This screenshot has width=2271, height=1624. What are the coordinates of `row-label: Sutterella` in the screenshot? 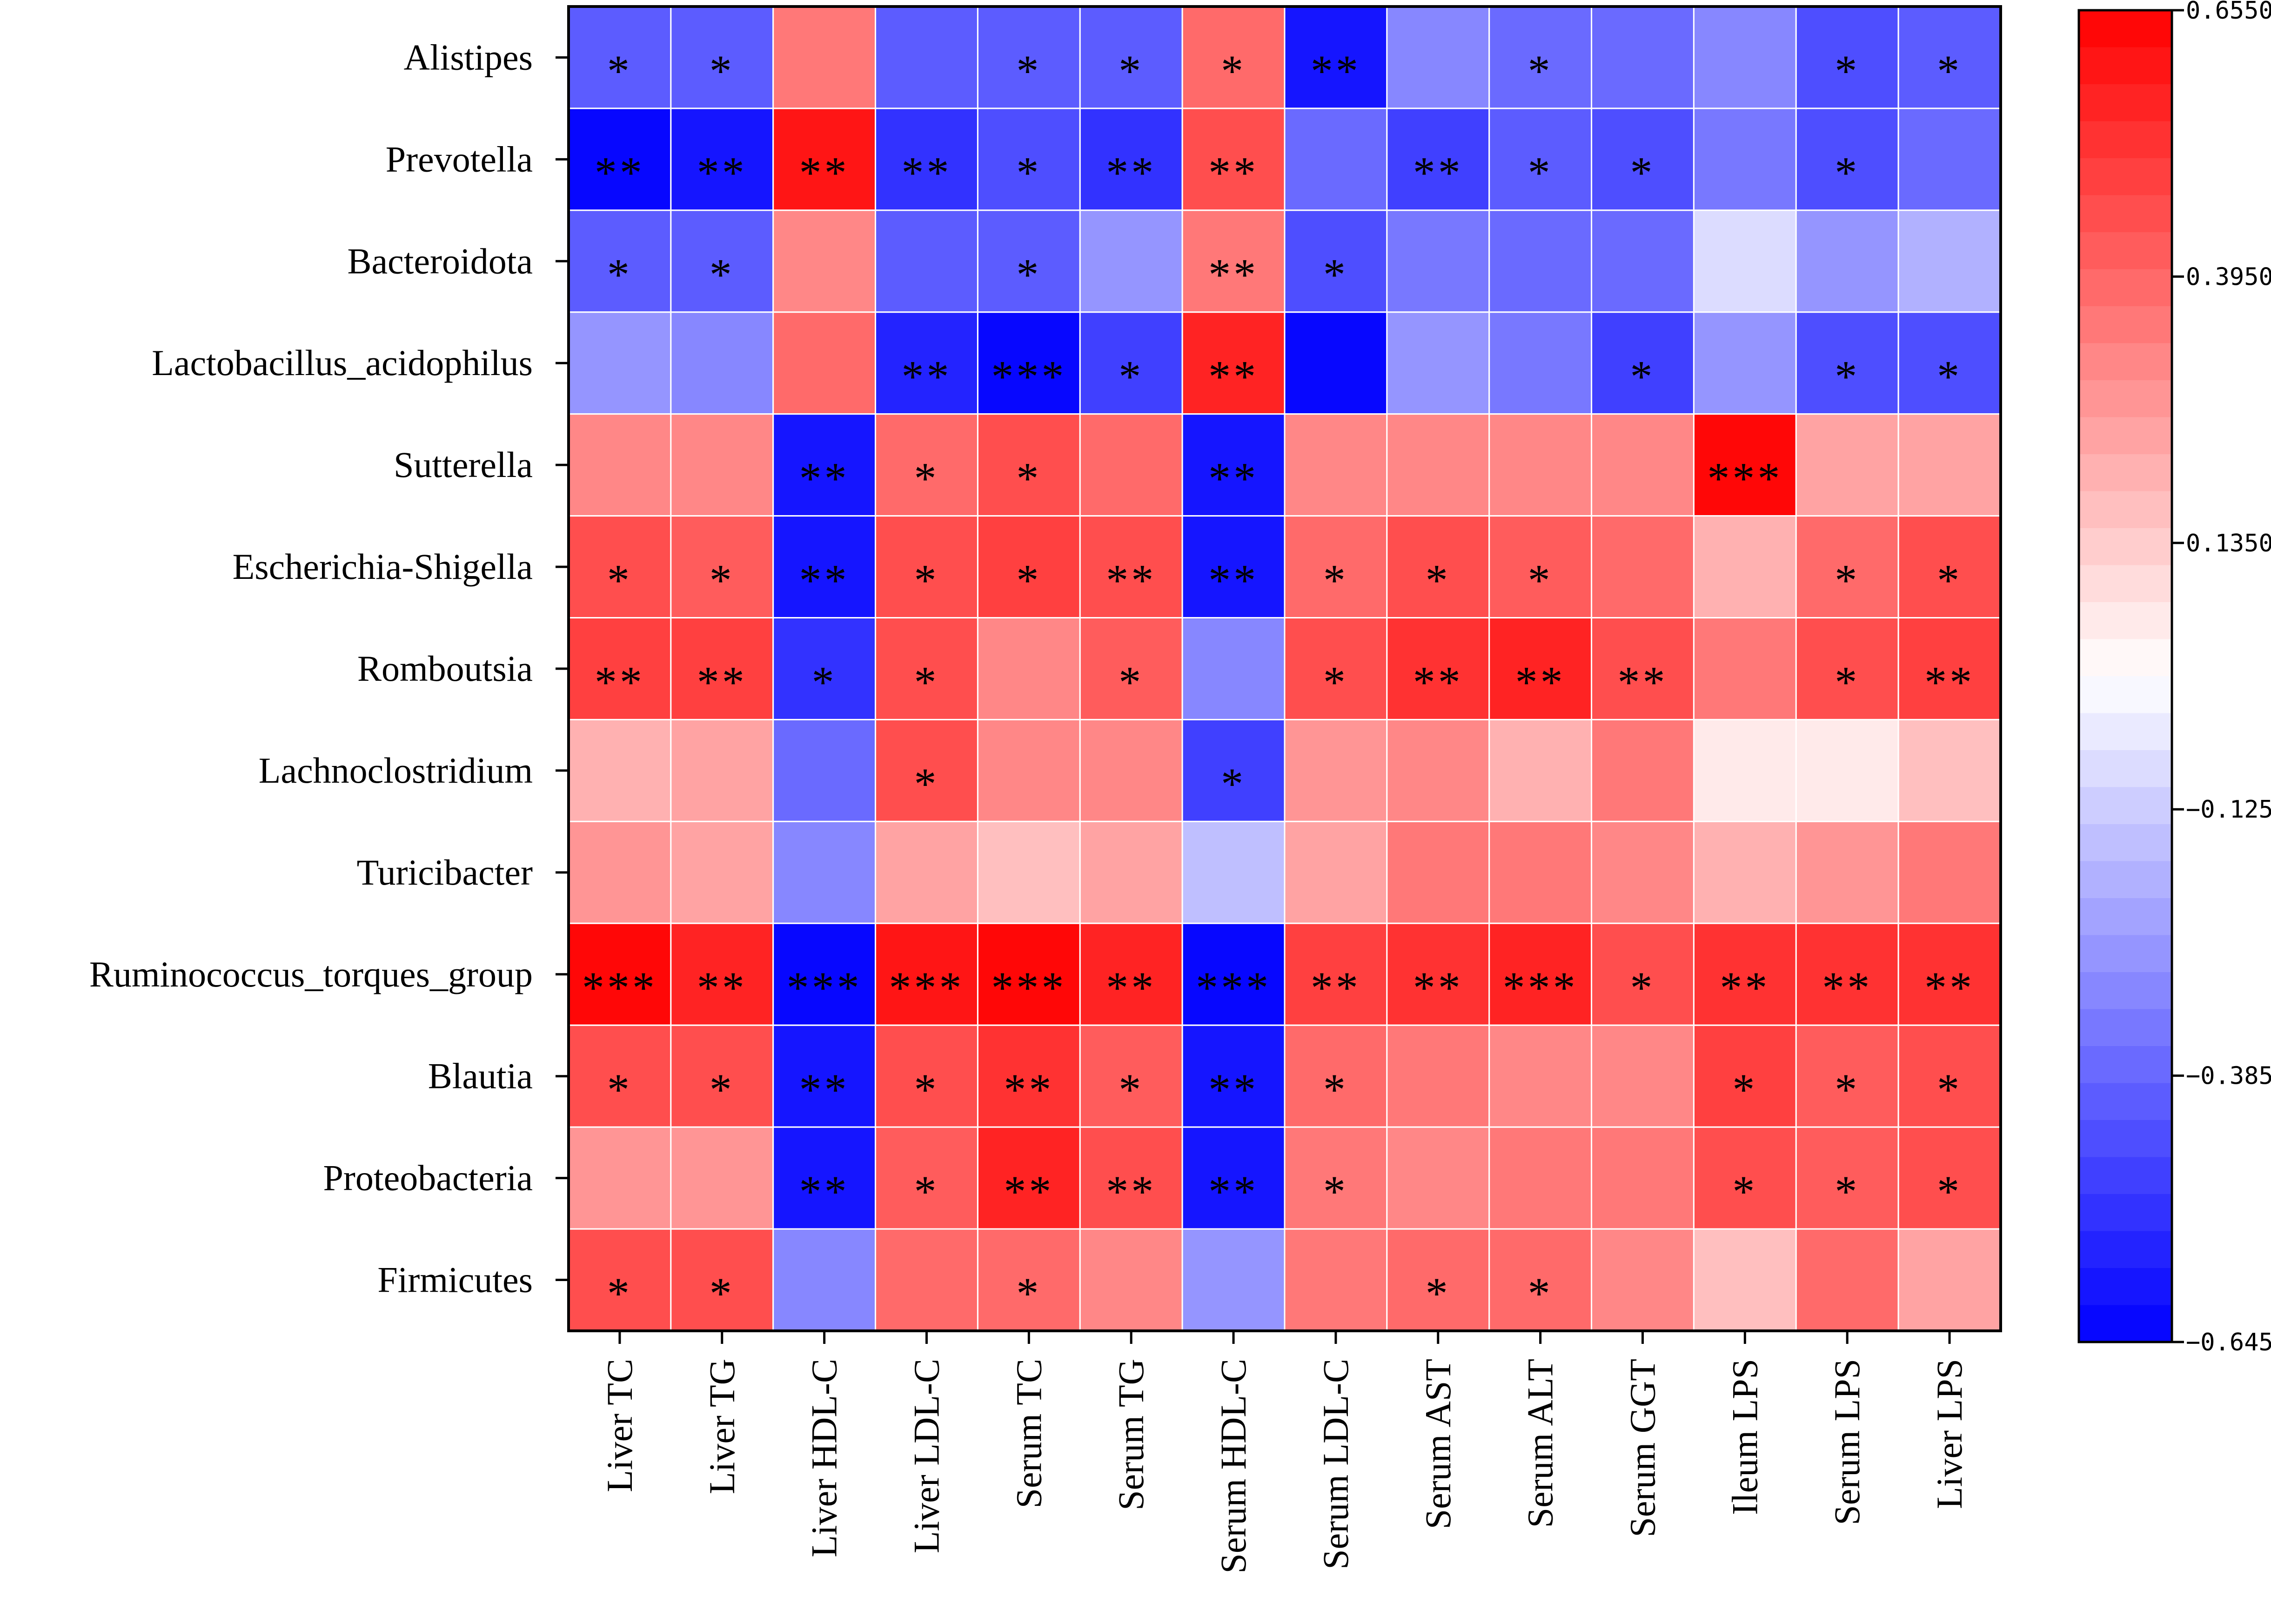 It's located at (464, 464).